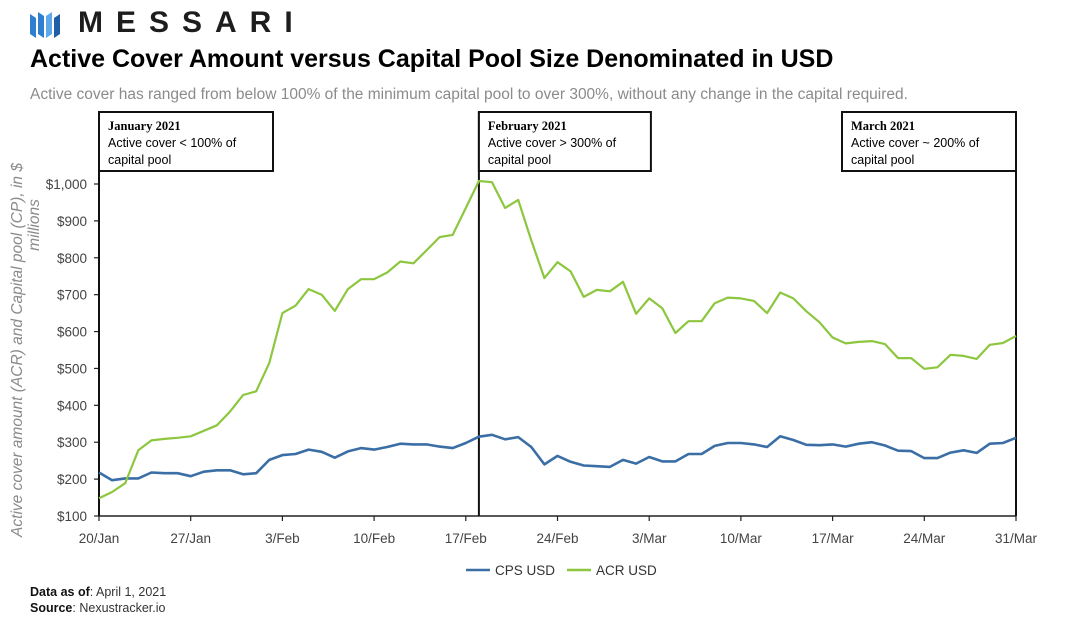  I want to click on brand: MESSARI, so click(168, 23).